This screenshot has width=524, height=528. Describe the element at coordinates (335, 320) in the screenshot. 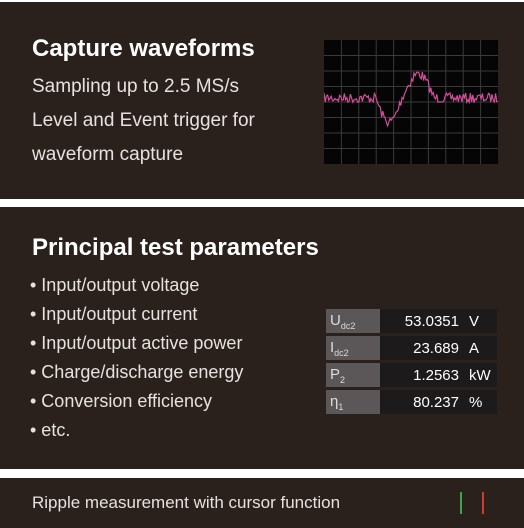

I see `symbol: U` at that location.